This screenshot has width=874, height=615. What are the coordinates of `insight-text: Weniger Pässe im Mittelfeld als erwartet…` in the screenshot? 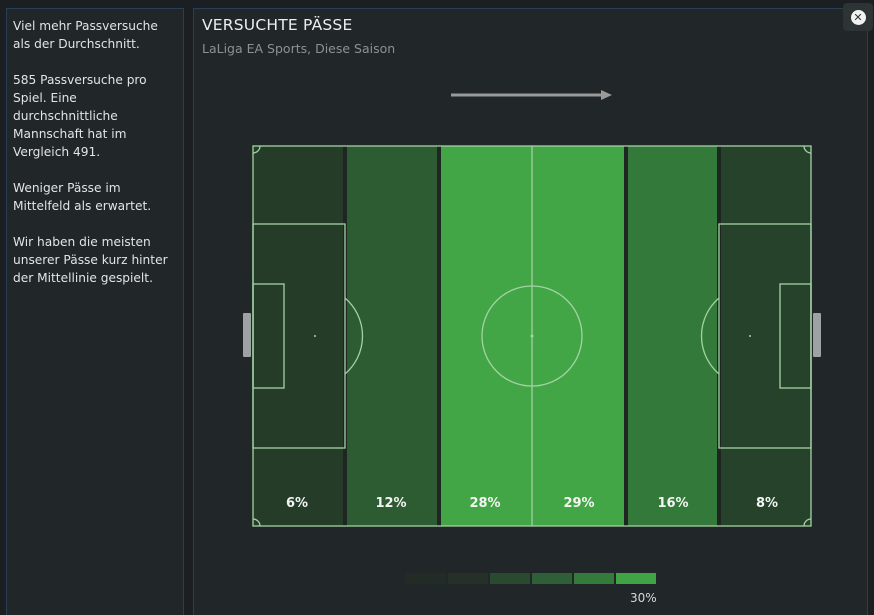 It's located at (82, 197).